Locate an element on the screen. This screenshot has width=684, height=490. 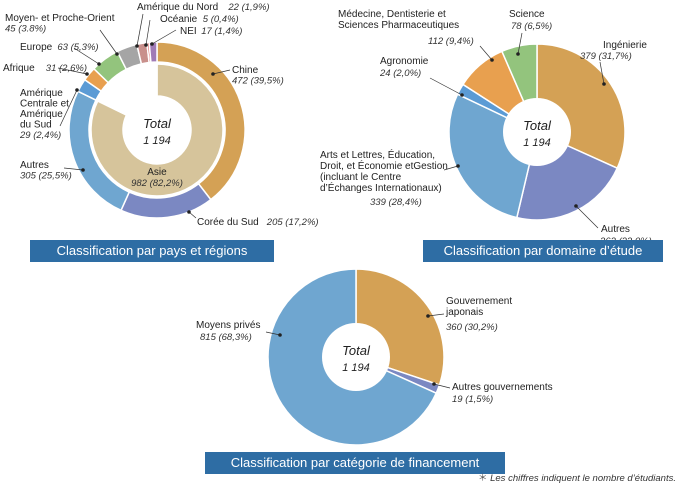
field-total-label: Total is located at coordinates (537, 125).